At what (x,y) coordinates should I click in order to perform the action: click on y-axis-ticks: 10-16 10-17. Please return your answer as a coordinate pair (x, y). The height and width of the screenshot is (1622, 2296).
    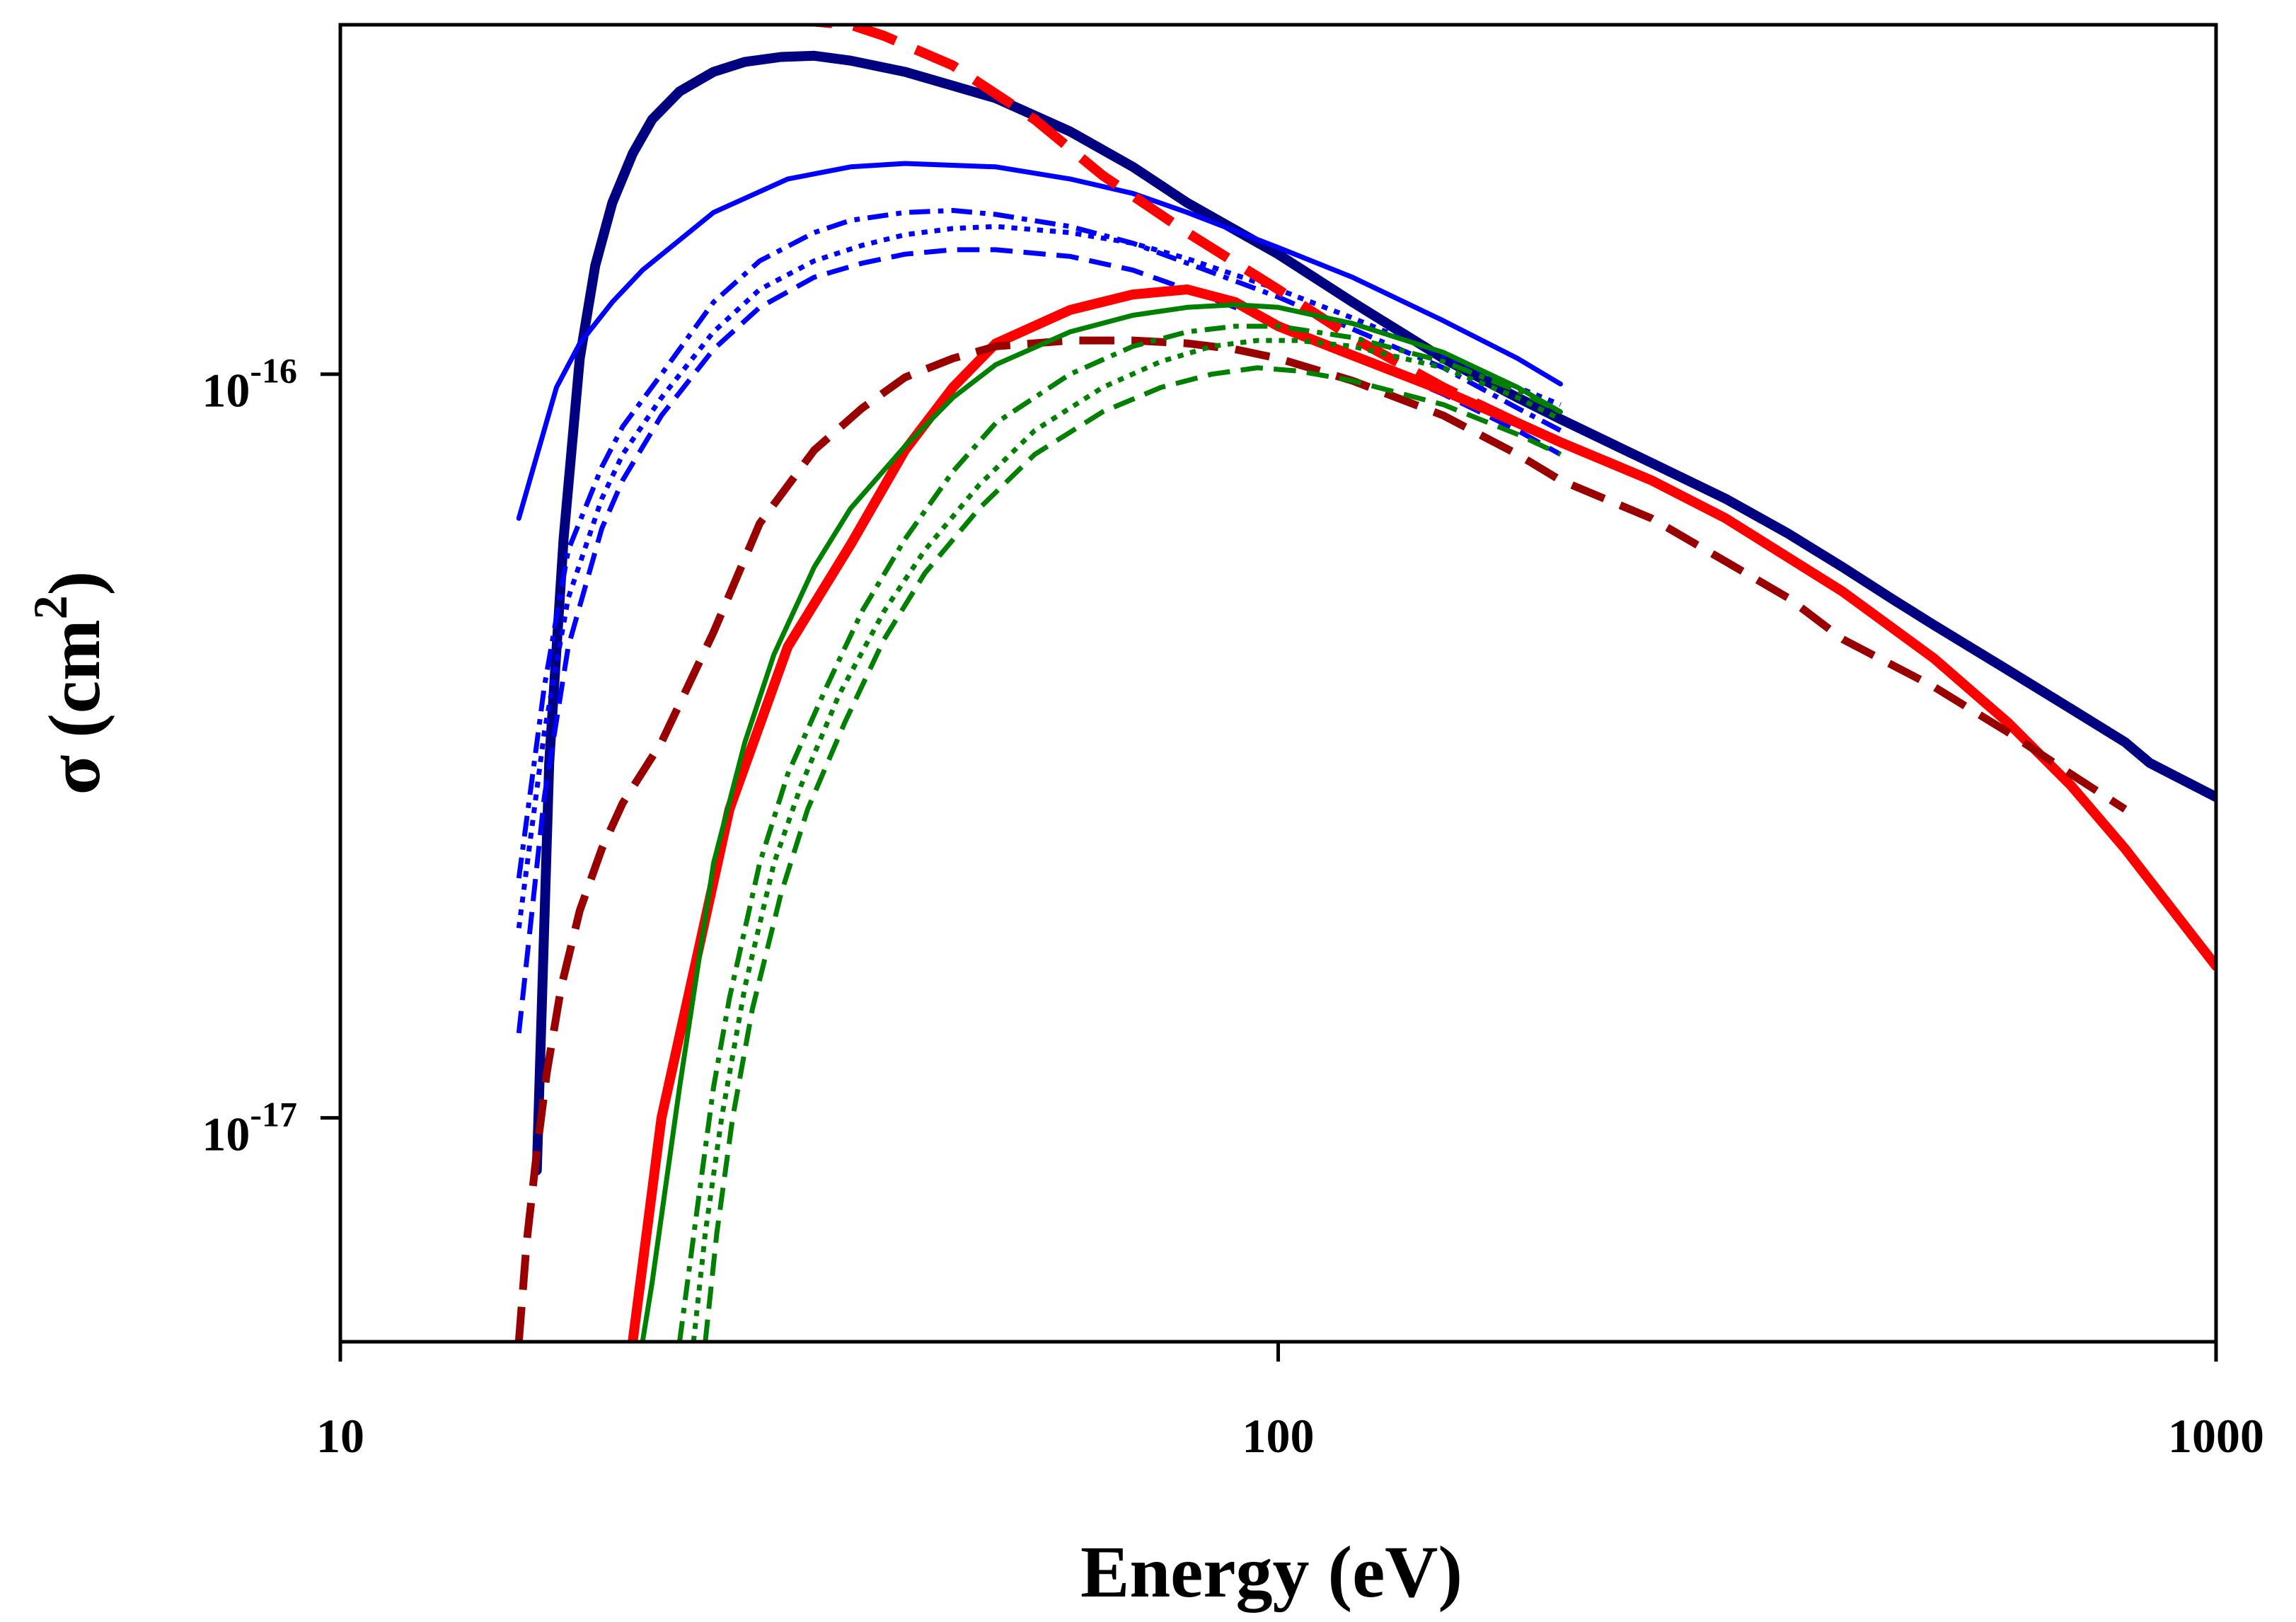
    Looking at the image, I should click on (271, 756).